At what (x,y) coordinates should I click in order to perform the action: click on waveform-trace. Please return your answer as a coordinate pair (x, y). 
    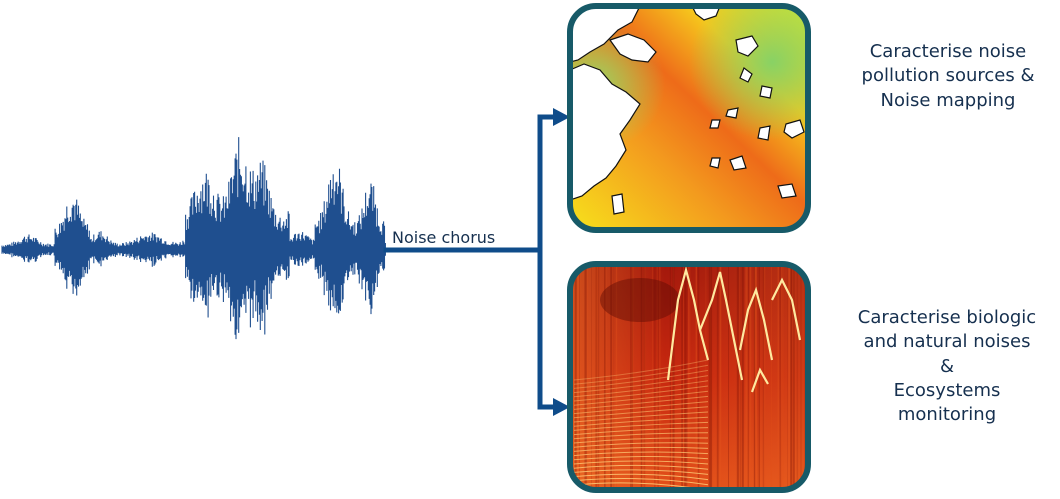
    Looking at the image, I should click on (193, 238).